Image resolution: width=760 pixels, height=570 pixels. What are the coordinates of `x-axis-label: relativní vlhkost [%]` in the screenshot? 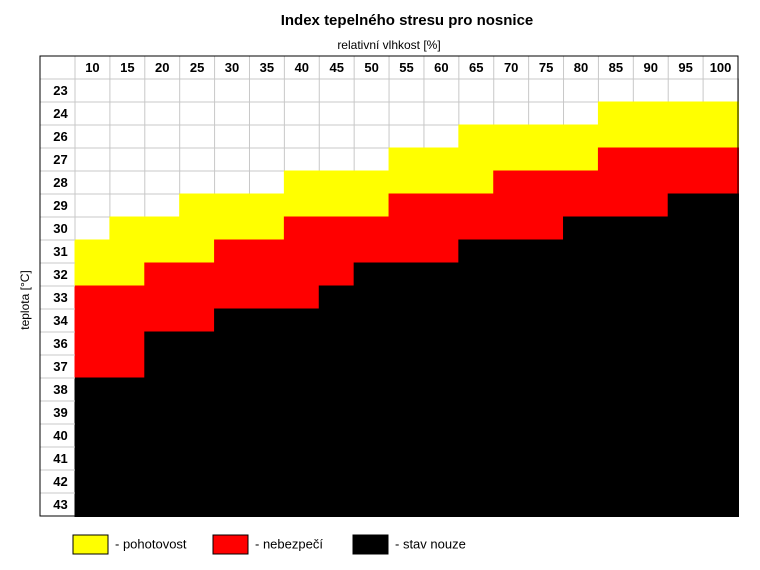 It's located at (388, 45).